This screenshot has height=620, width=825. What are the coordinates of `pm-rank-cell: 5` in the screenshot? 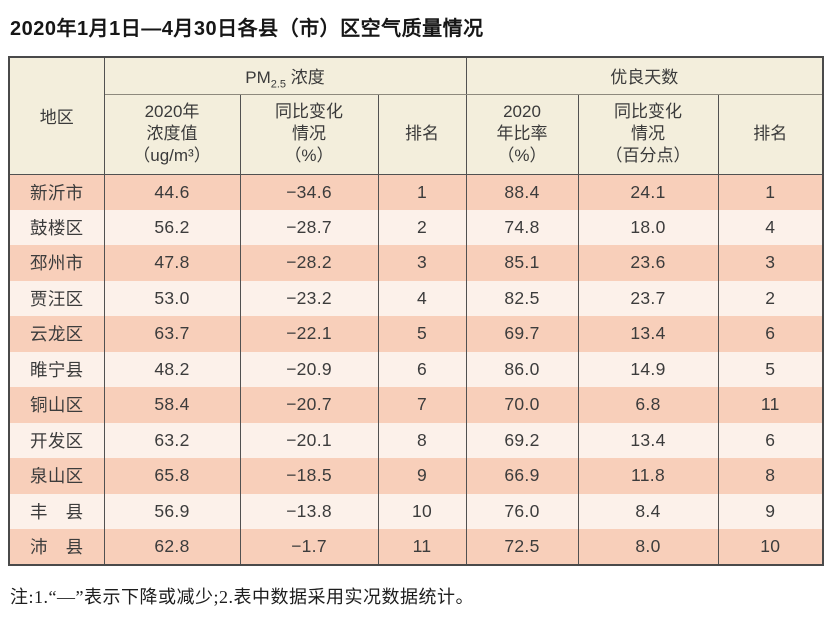 It's located at (422, 334).